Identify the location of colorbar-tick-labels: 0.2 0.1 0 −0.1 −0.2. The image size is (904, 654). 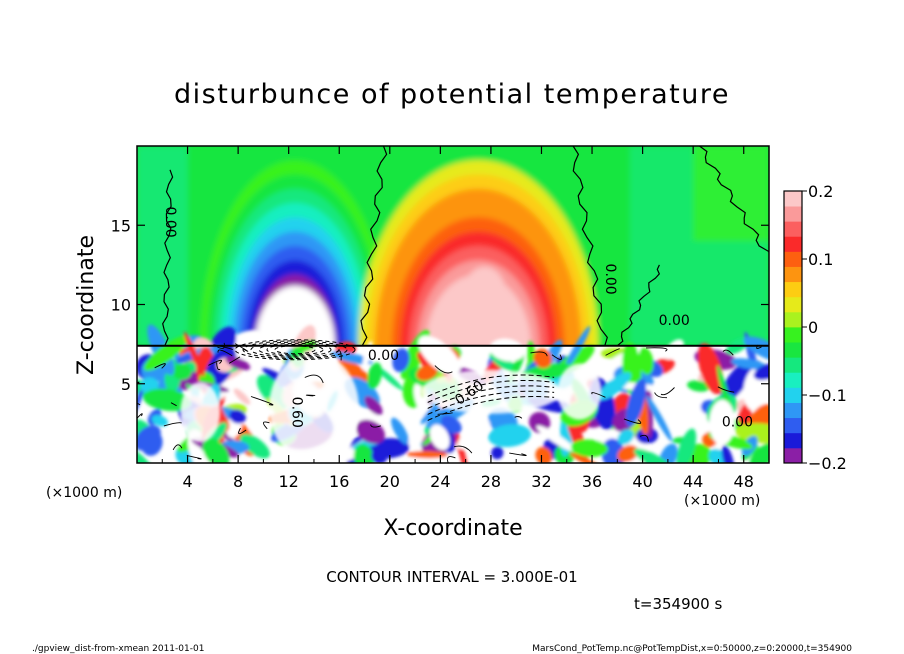
(824, 327).